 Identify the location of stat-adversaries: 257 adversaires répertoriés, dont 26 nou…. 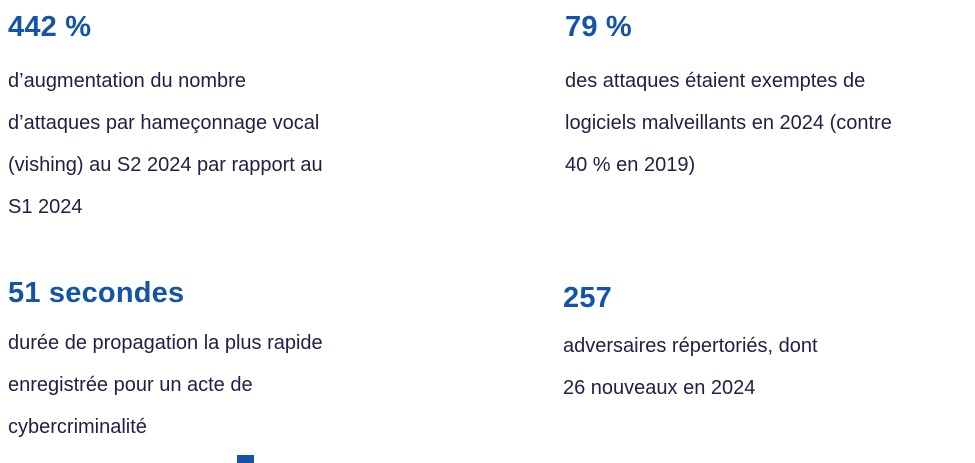
(763, 345).